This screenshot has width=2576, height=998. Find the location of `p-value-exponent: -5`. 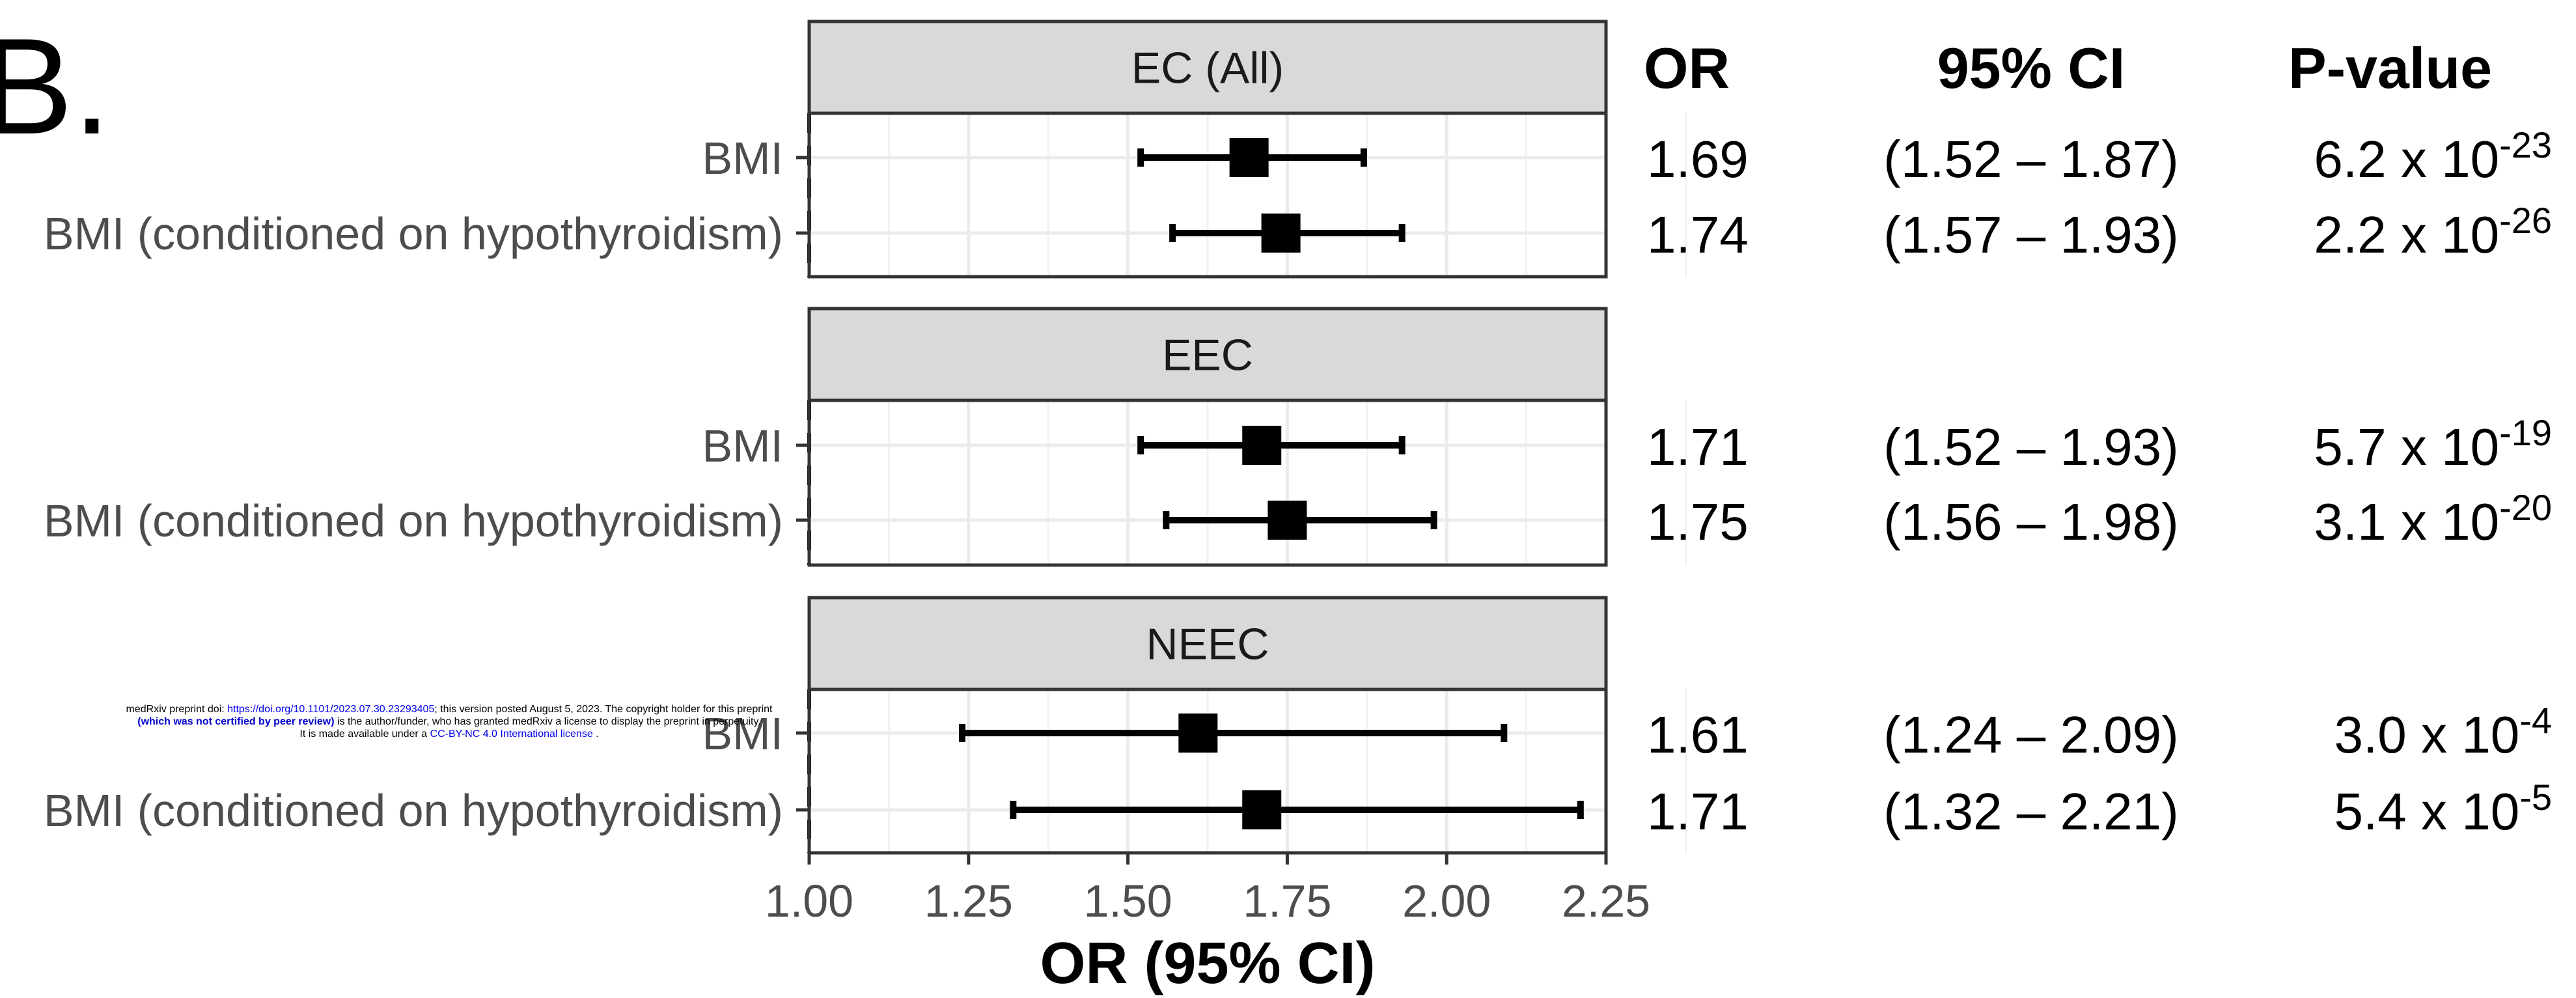

p-value-exponent: -5 is located at coordinates (2535, 797).